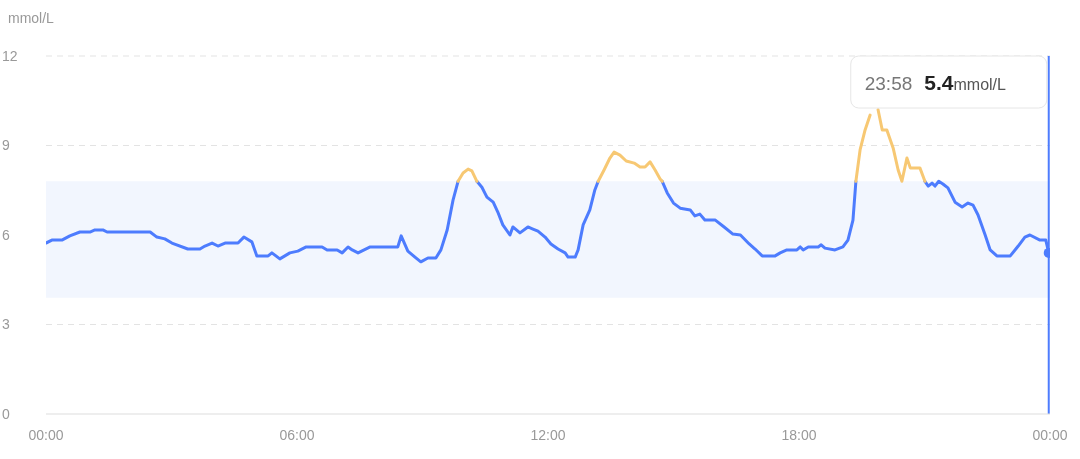  Describe the element at coordinates (6, 413) in the screenshot. I see `y-tick-label: 0` at that location.